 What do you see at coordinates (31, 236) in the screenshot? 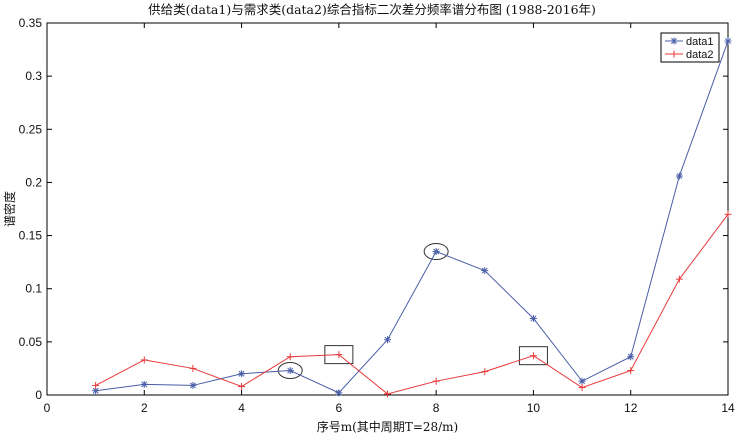
I see `y-tick-label: 0.15` at bounding box center [31, 236].